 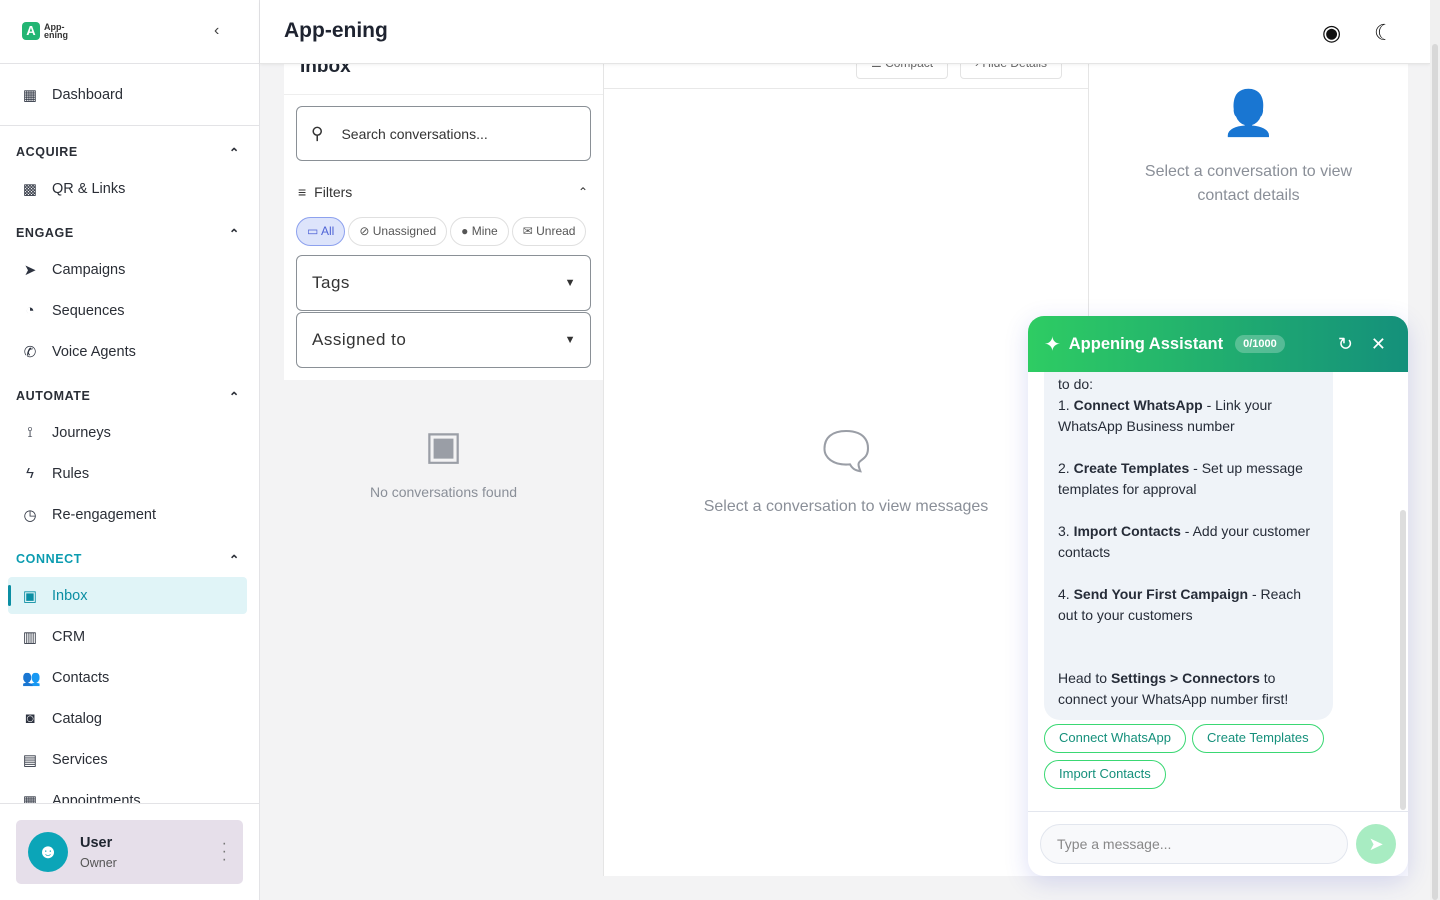 I want to click on sidebar-item-crm: ▥ CRM, so click(x=127, y=636).